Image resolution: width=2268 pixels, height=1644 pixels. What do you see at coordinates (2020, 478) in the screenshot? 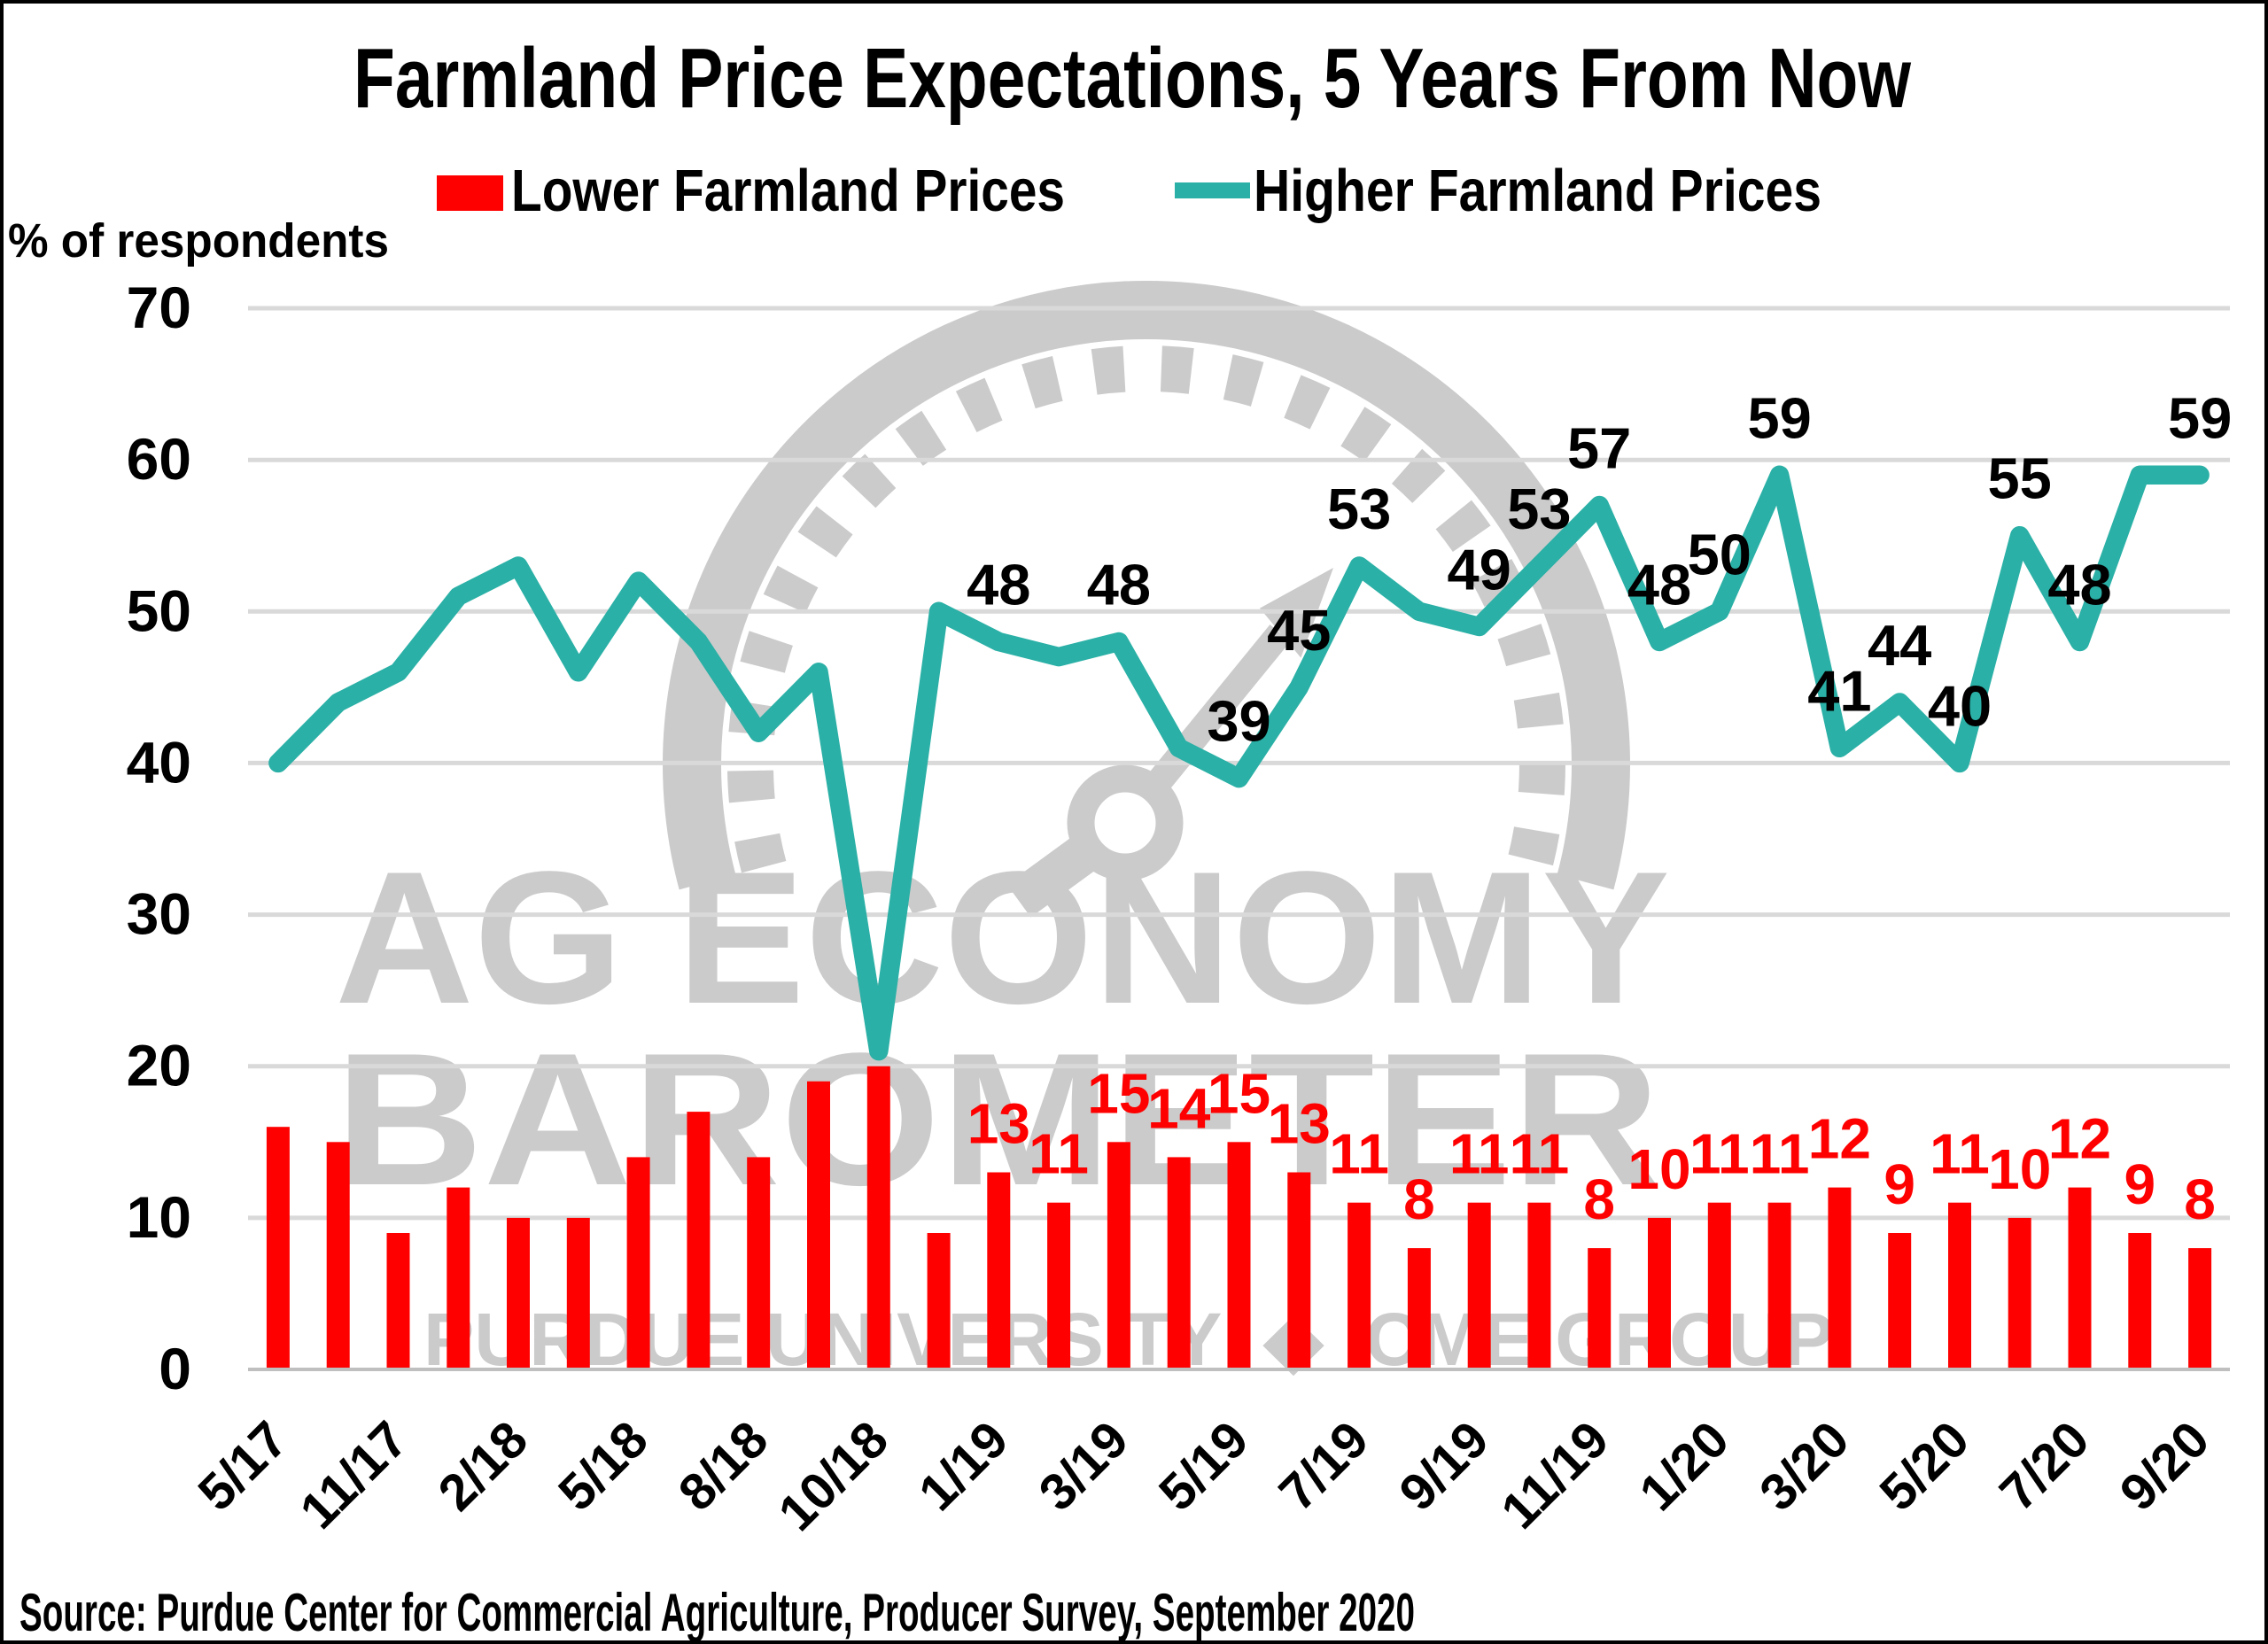
I see `svg-text: 55` at bounding box center [2020, 478].